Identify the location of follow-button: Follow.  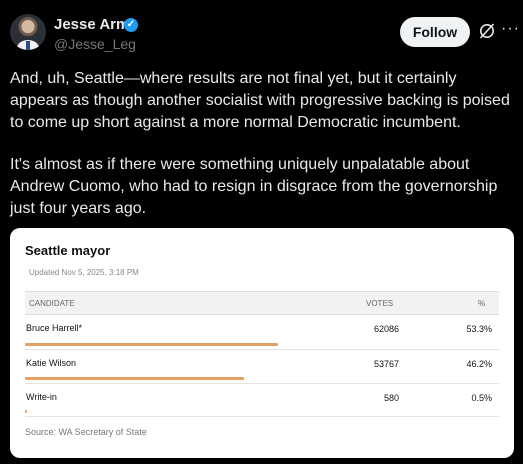
(435, 32).